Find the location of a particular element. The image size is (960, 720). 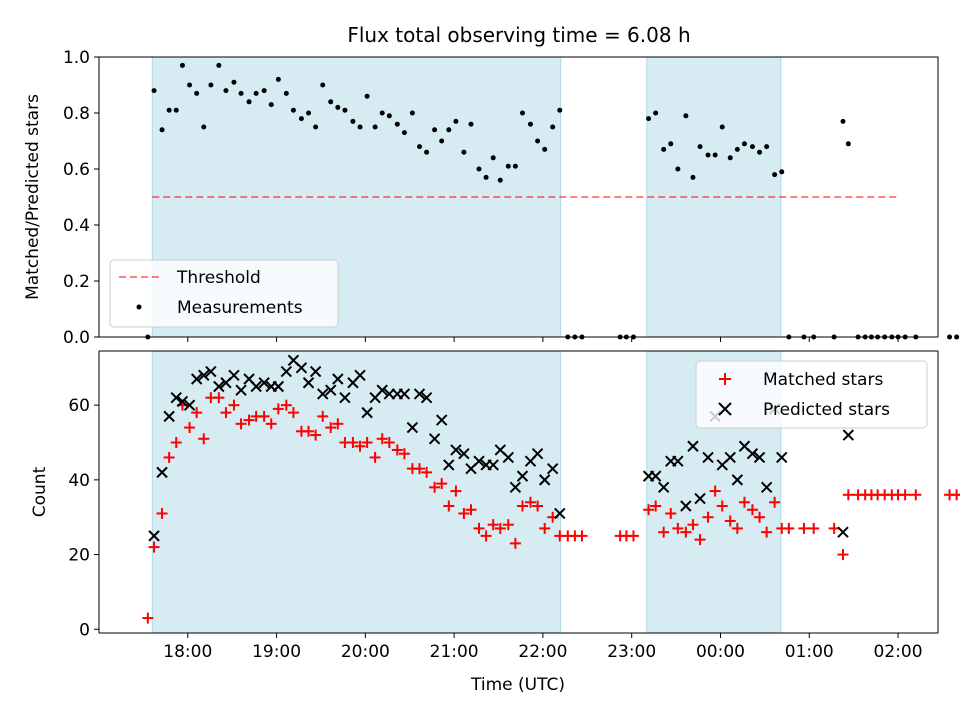

legend-matched-label: Matched stars is located at coordinates (823, 380).